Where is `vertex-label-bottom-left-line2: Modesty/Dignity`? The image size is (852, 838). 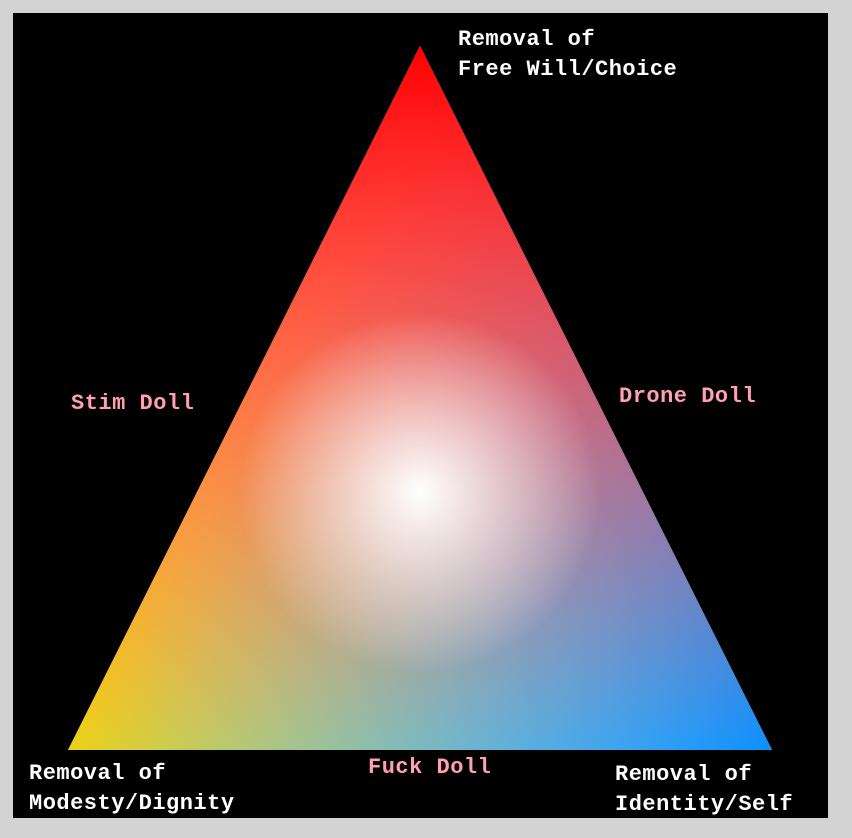
vertex-label-bottom-left-line2: Modesty/Dignity is located at coordinates (132, 803).